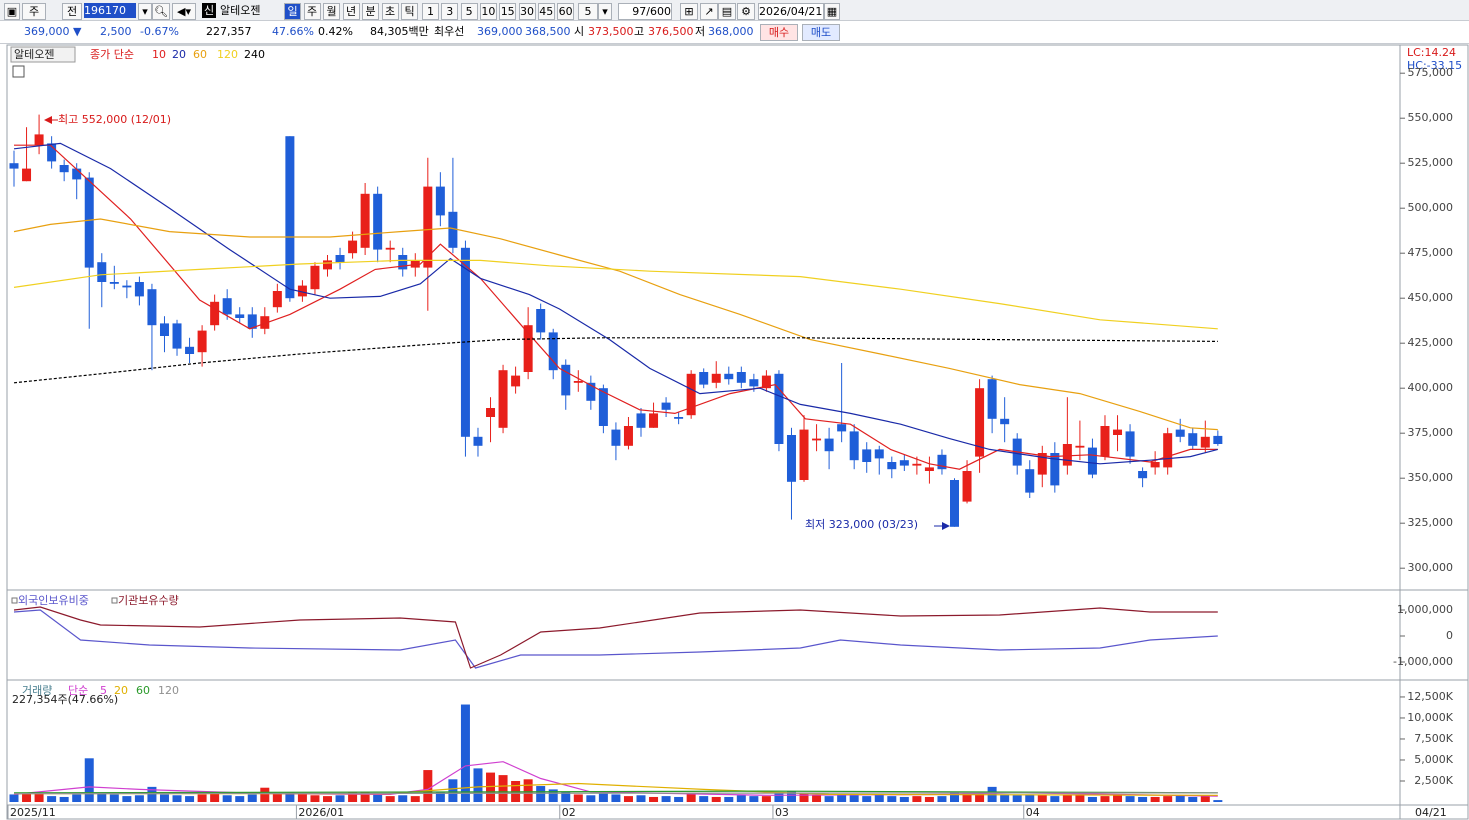 Image resolution: width=1469 pixels, height=820 pixels. Describe the element at coordinates (209, 10) in the screenshot. I see `flag-badge: 신` at that location.